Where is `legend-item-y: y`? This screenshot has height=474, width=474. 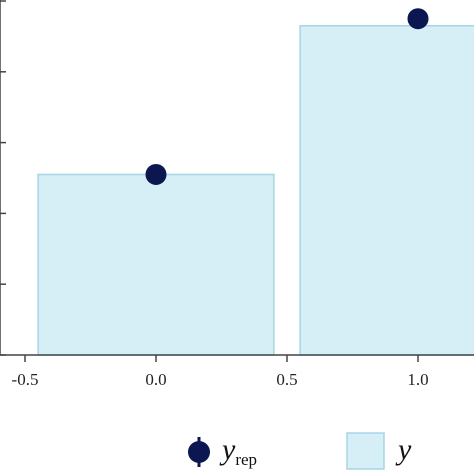
legend-item-y: y is located at coordinates (379, 451).